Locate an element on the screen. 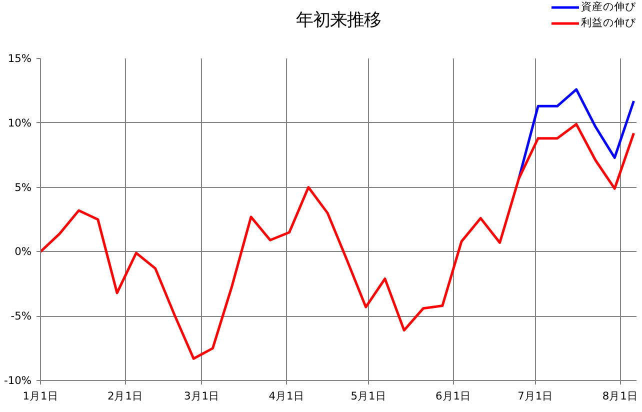  x-tick-label: 8月1日 is located at coordinates (620, 396).